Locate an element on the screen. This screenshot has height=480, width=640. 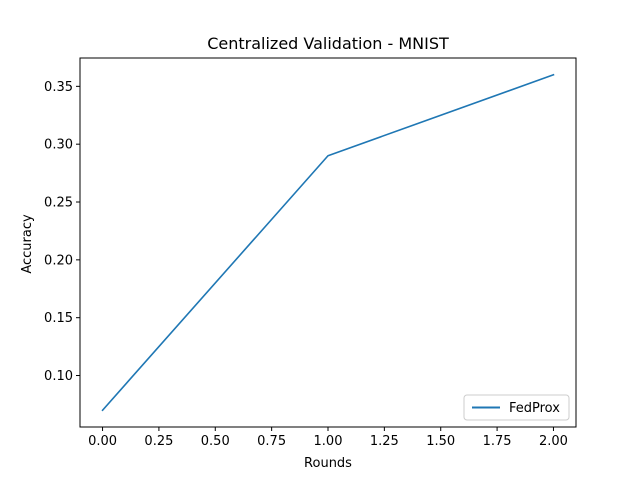
chart-title: Centralized Validation - MNIST is located at coordinates (328, 43).